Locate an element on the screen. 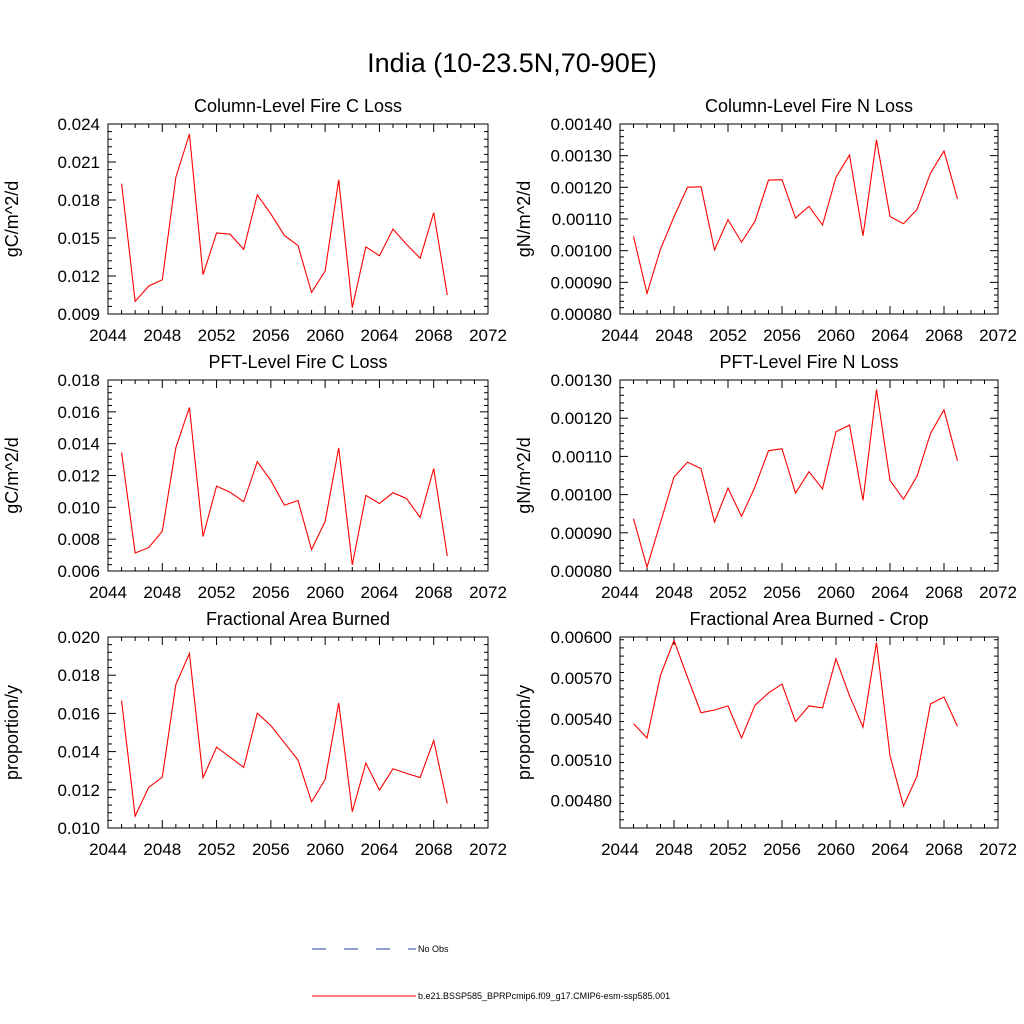  panel-title: Fractional Area Burned is located at coordinates (298, 619).